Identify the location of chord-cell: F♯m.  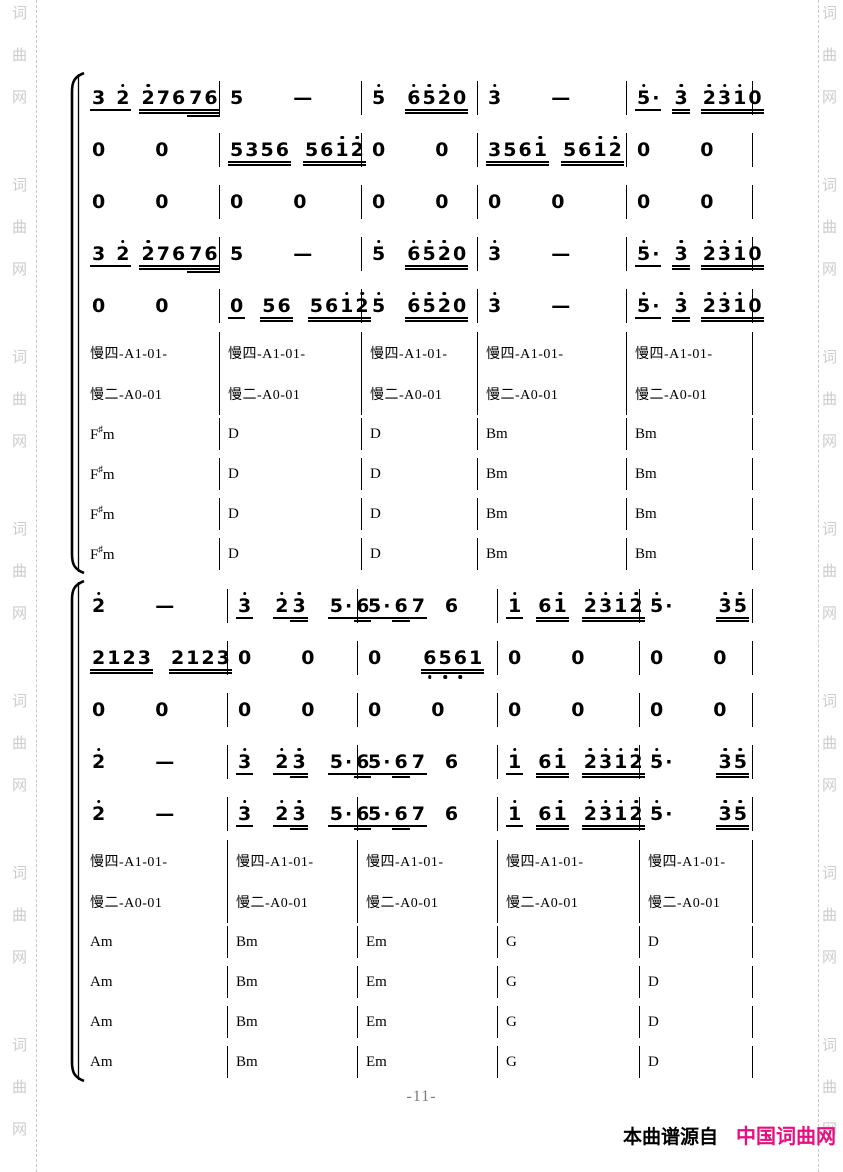
(154, 514).